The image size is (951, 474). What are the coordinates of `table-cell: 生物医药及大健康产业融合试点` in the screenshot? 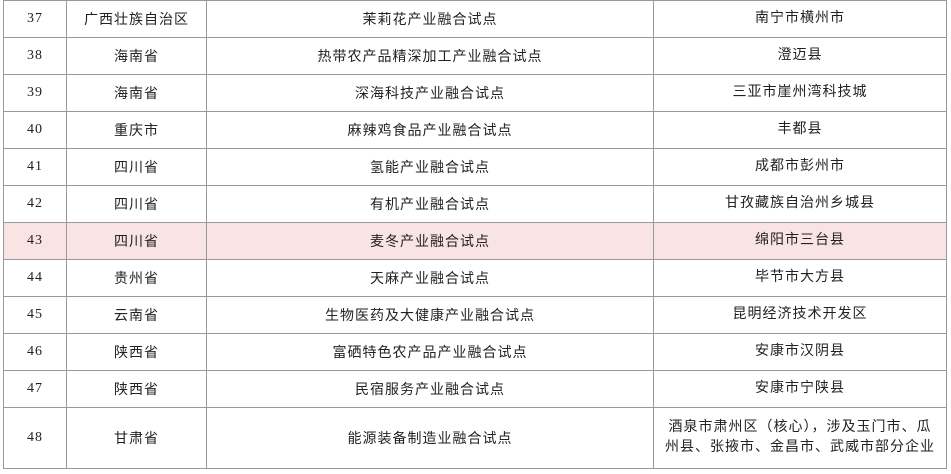 It's located at (430, 315).